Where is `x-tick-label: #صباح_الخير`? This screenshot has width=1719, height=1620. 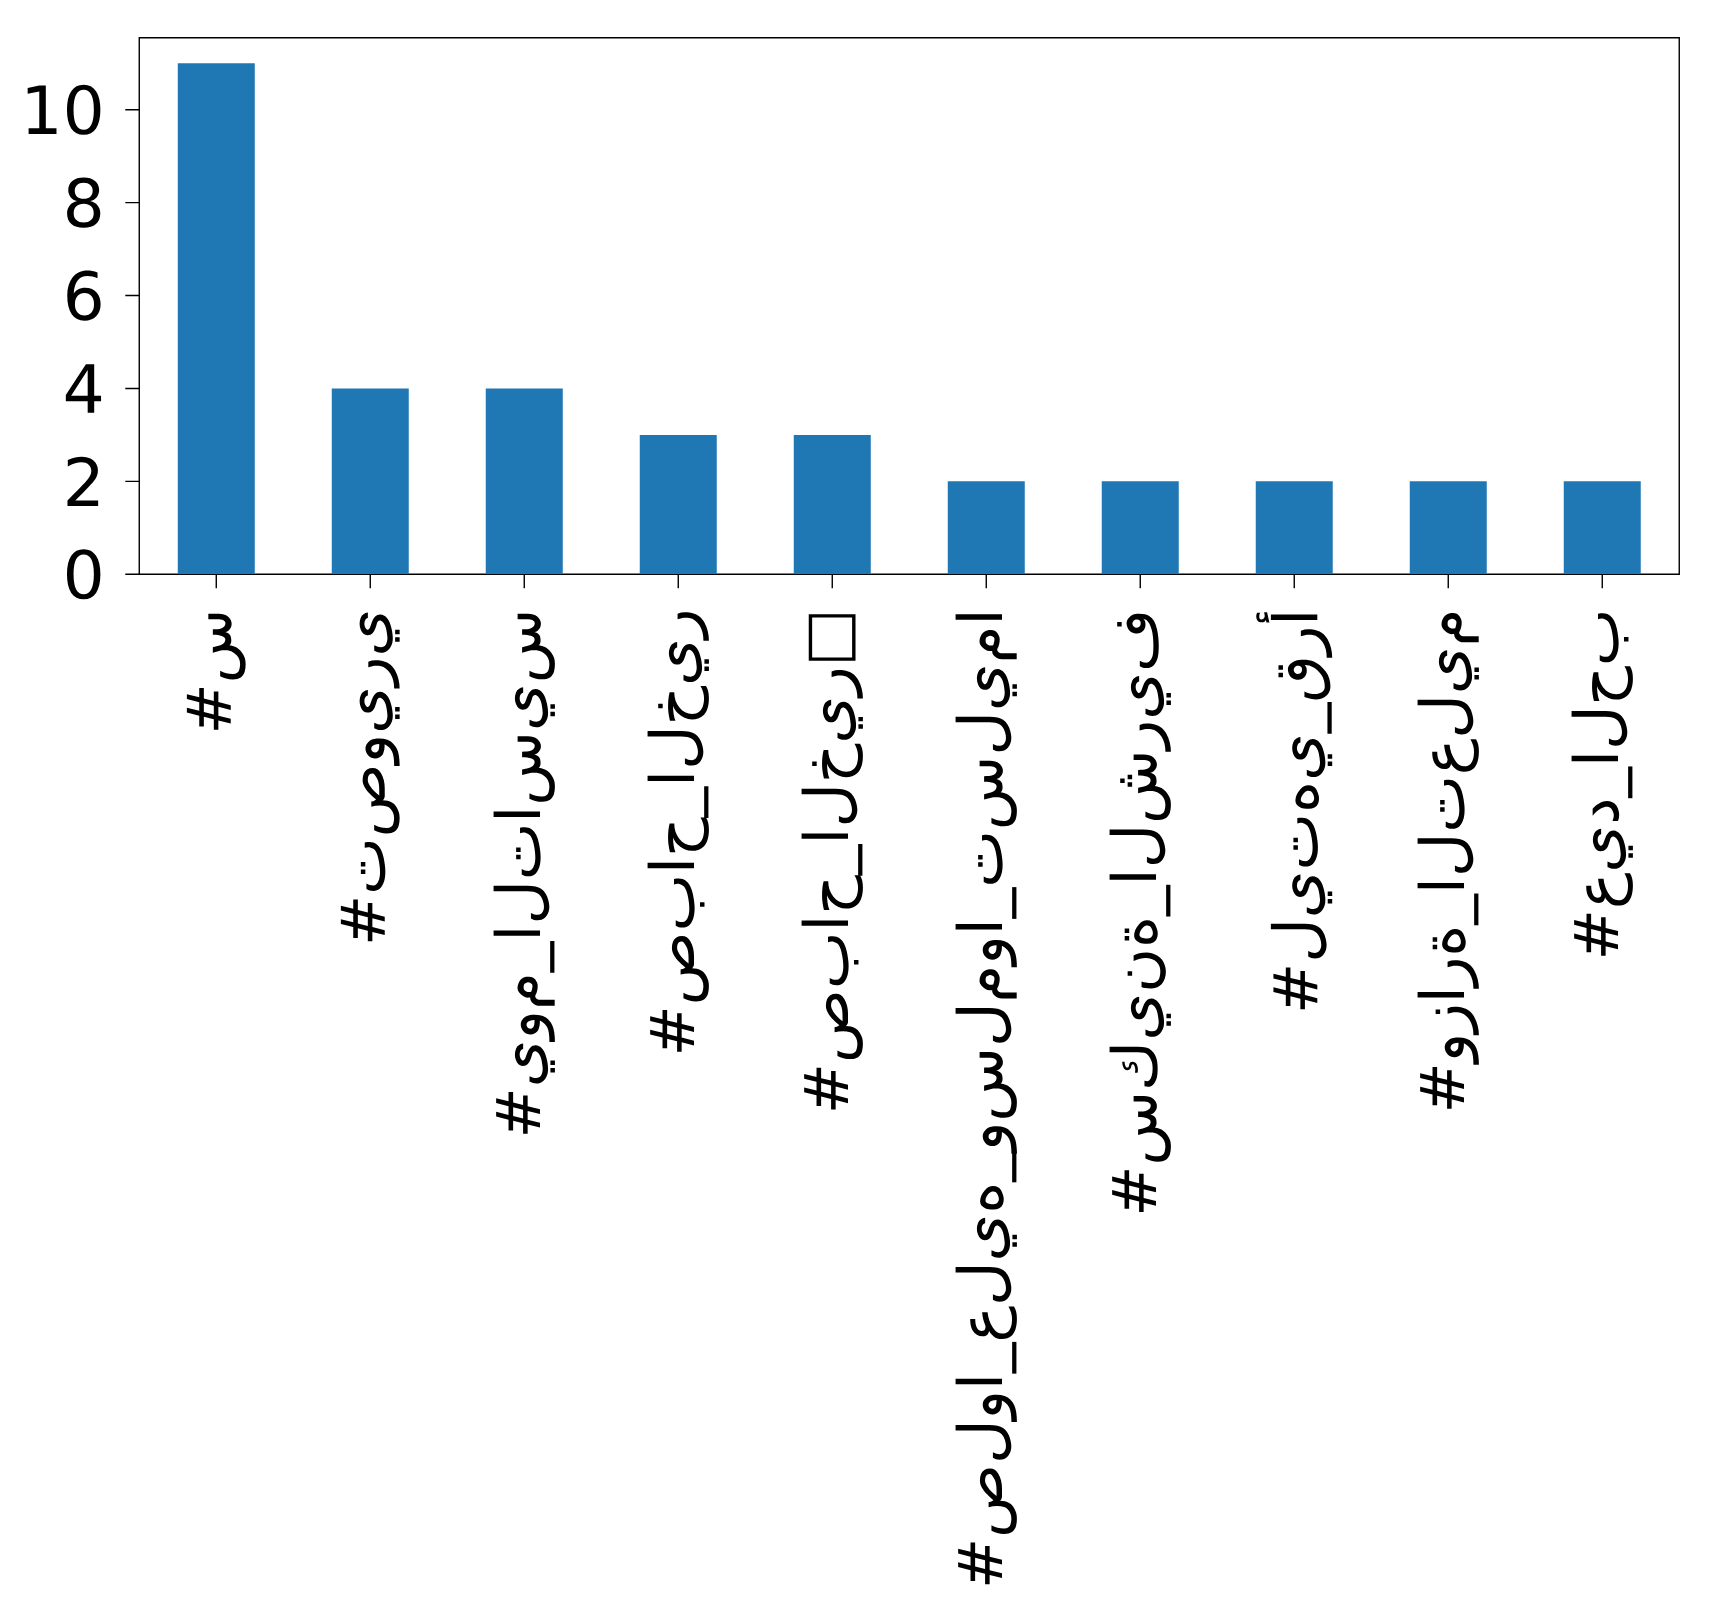
x-tick-label: #صباح_الخير is located at coordinates (678, 832).